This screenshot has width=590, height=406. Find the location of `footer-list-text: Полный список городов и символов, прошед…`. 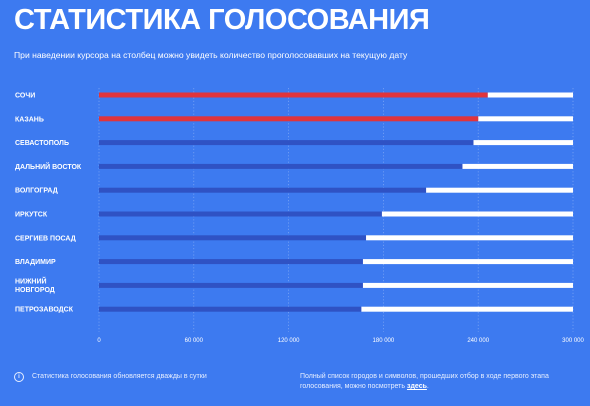

footer-list-text: Полный список городов и символов, прошед… is located at coordinates (424, 381).